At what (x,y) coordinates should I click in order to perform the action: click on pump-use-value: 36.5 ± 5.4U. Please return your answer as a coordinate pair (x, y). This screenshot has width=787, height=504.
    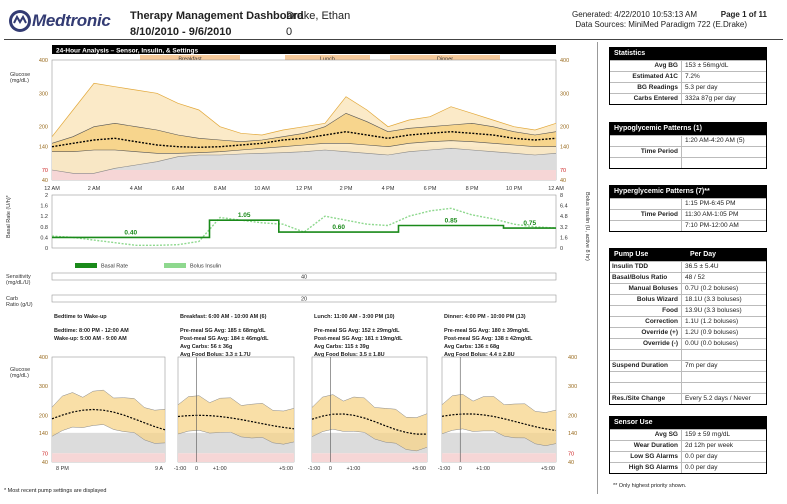
    Looking at the image, I should click on (702, 266).